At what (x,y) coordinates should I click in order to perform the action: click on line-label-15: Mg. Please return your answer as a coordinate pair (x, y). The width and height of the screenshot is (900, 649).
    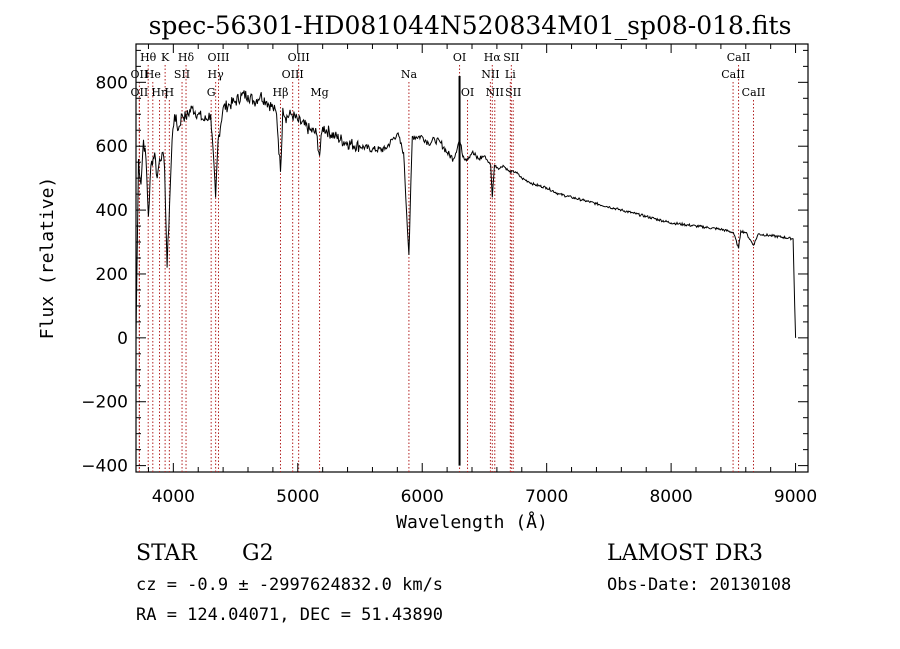
    Looking at the image, I should click on (319, 92).